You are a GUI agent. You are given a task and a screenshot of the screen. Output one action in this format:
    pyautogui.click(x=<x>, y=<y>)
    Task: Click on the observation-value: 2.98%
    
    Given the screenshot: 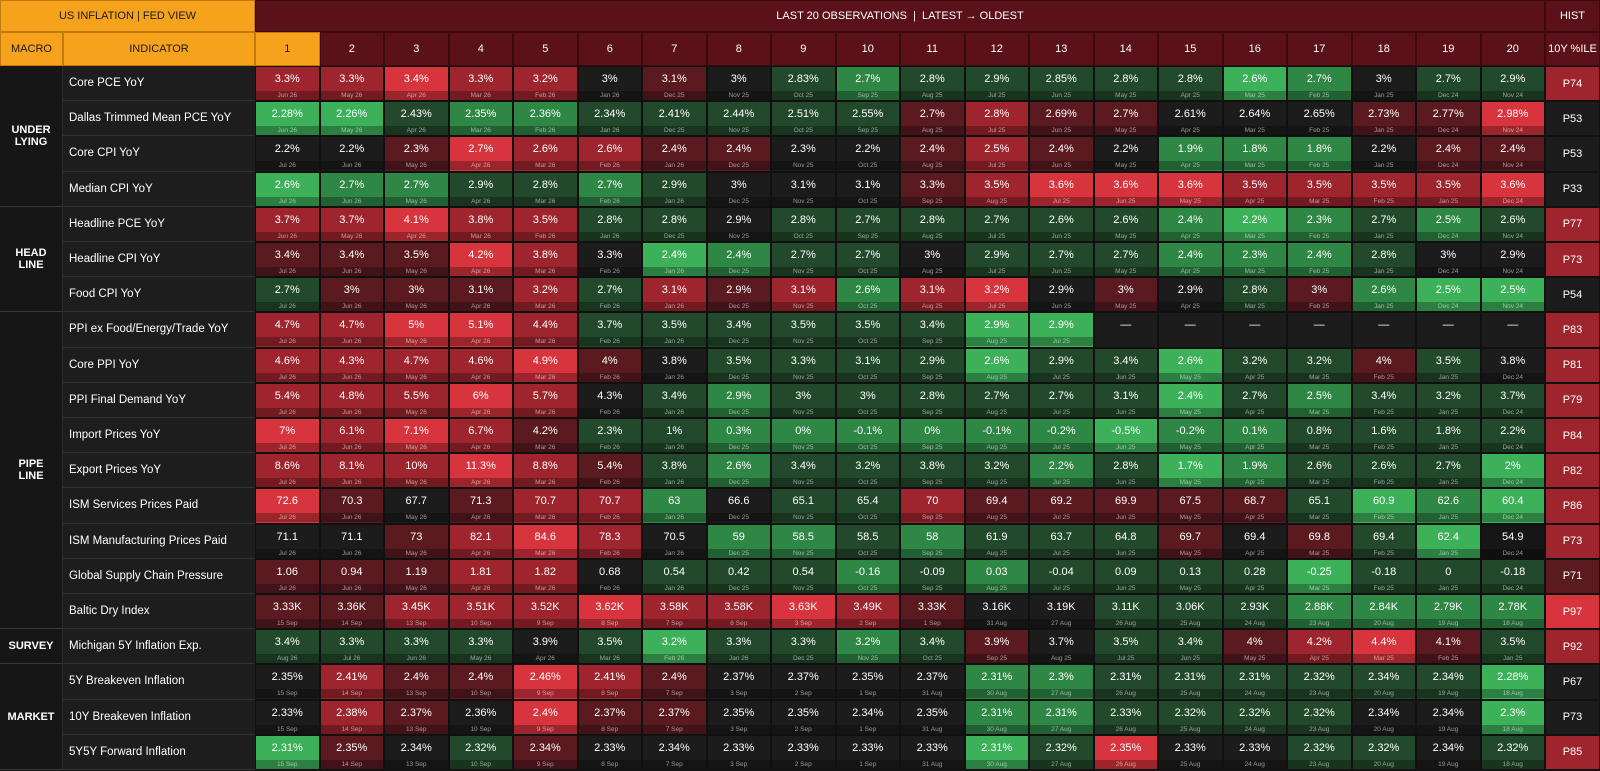 What is the action you would take?
    pyautogui.click(x=1513, y=114)
    